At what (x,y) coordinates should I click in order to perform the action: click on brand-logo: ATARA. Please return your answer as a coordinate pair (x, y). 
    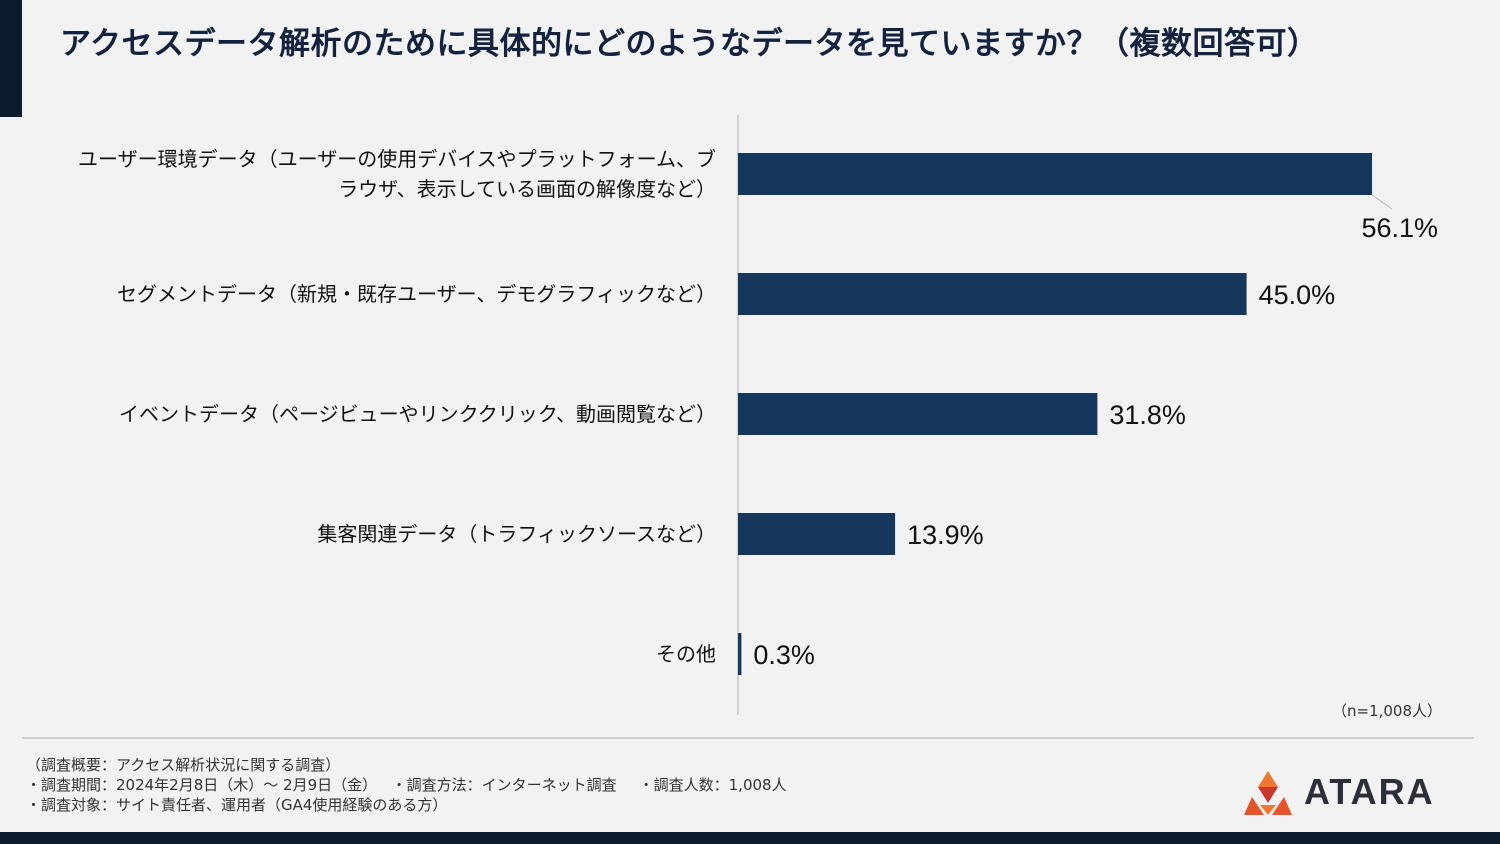
    Looking at the image, I should click on (1338, 792).